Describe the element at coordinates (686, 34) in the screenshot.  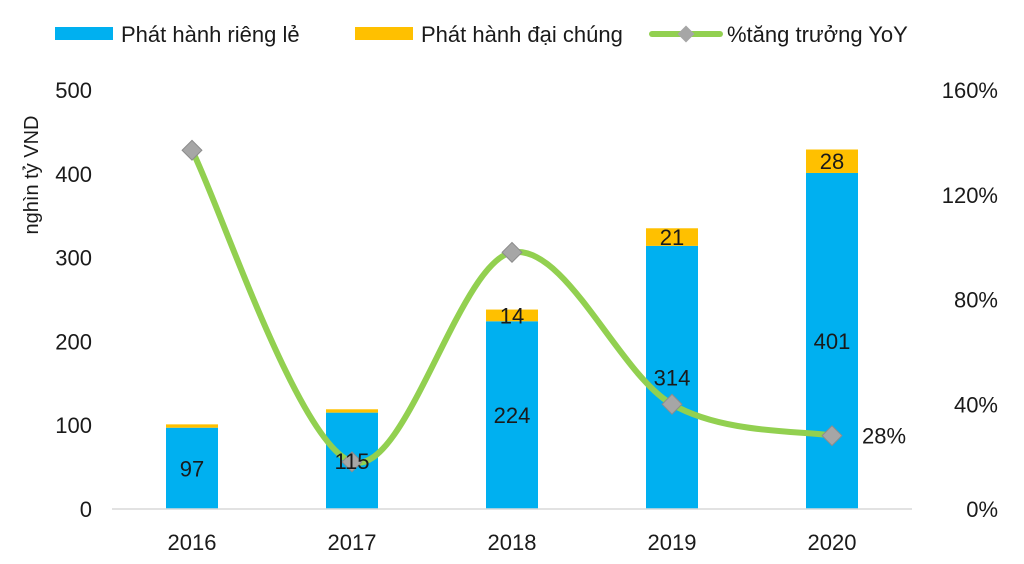
I see `legend-marker-growth` at that location.